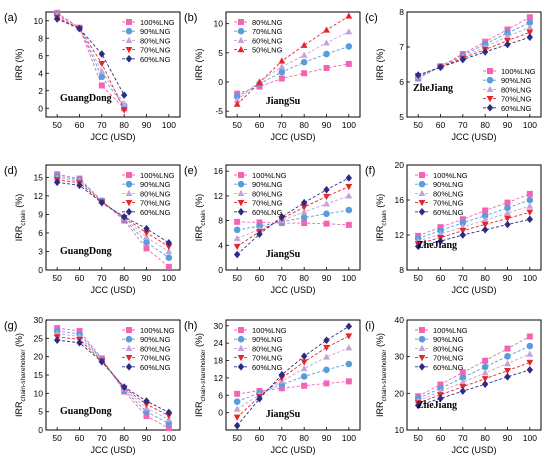 The height and width of the screenshot is (464, 550). Describe the element at coordinates (219, 343) in the screenshot. I see `y-tick-label: 24` at that location.